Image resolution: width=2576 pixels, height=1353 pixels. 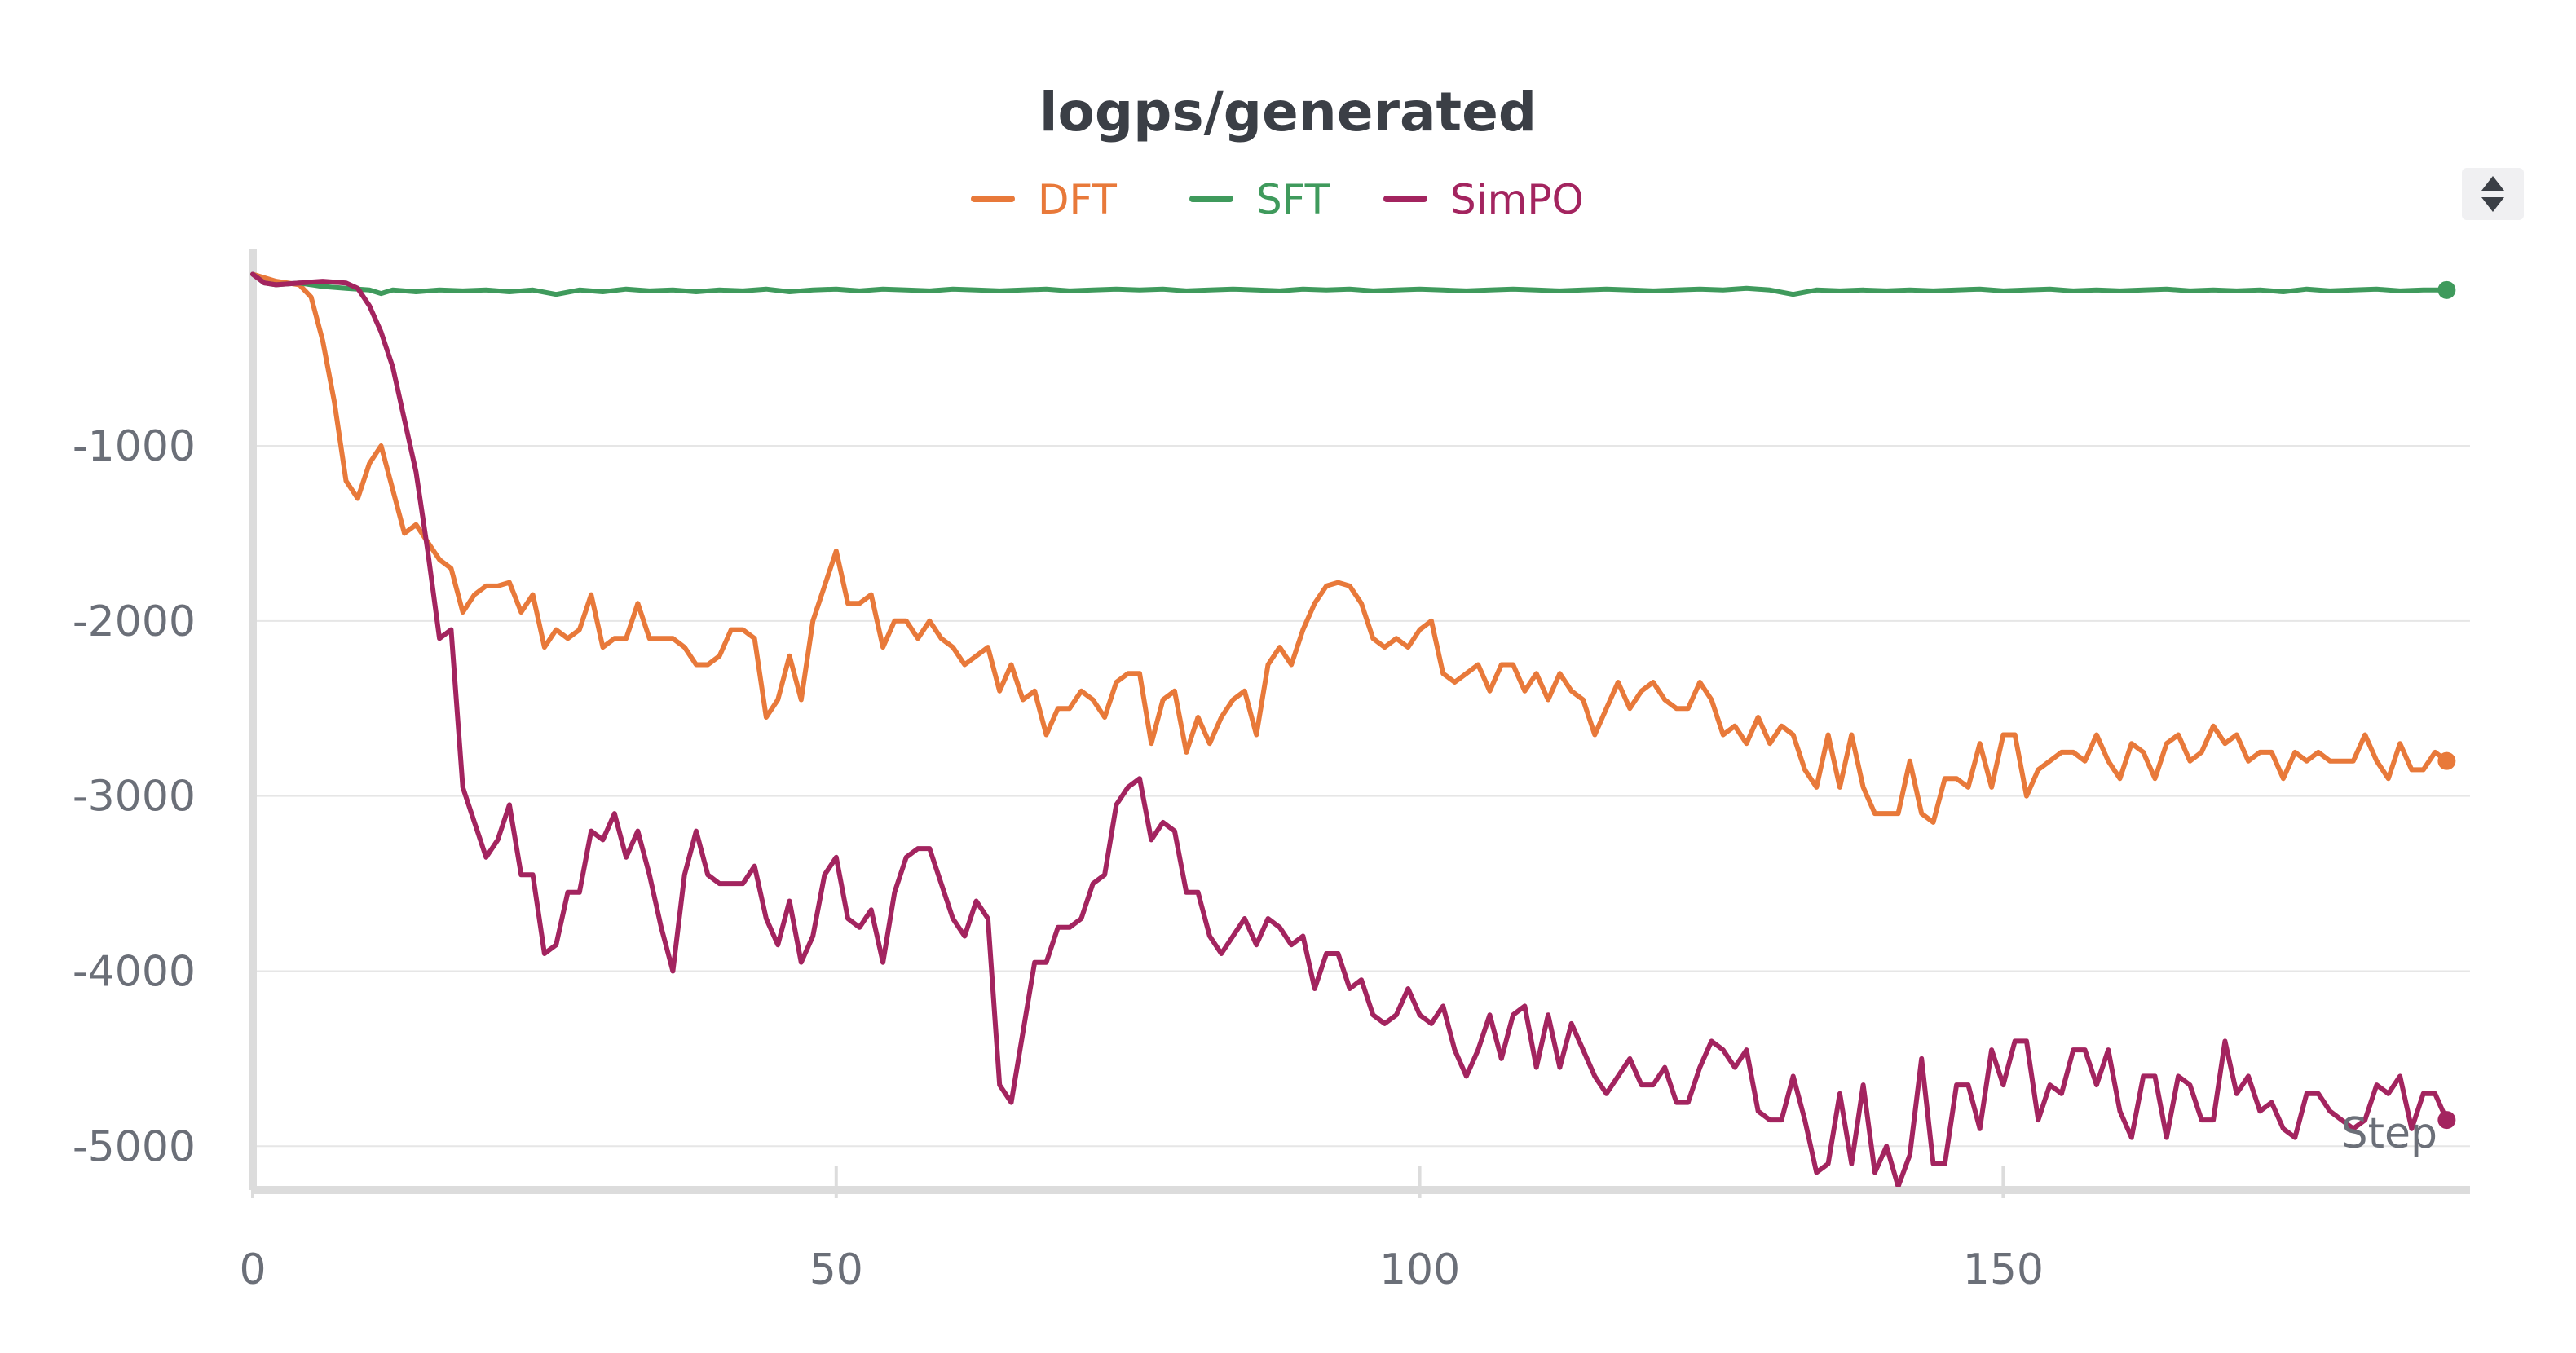 I want to click on y-tick-label: -5000, so click(x=134, y=1146).